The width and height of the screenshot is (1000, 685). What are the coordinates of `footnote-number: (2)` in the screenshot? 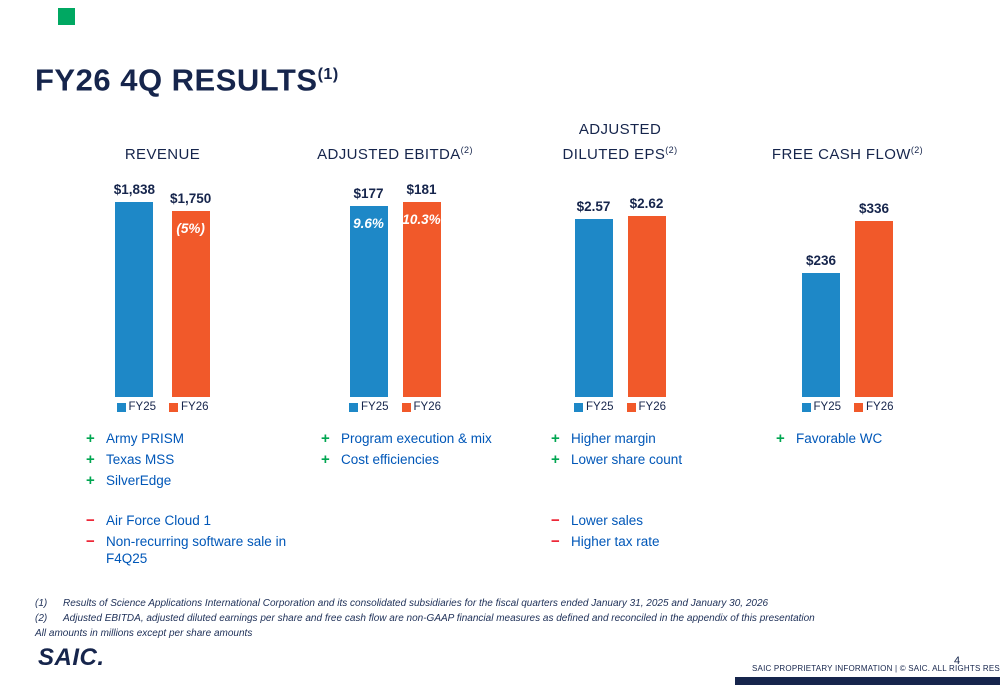 It's located at (41, 618).